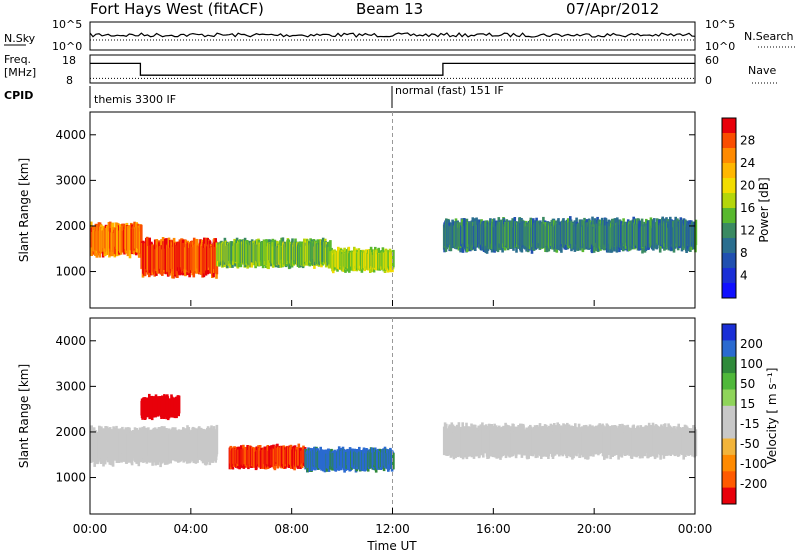 The height and width of the screenshot is (554, 800). Describe the element at coordinates (750, 424) in the screenshot. I see `colorbar-tick-label: -15` at that location.